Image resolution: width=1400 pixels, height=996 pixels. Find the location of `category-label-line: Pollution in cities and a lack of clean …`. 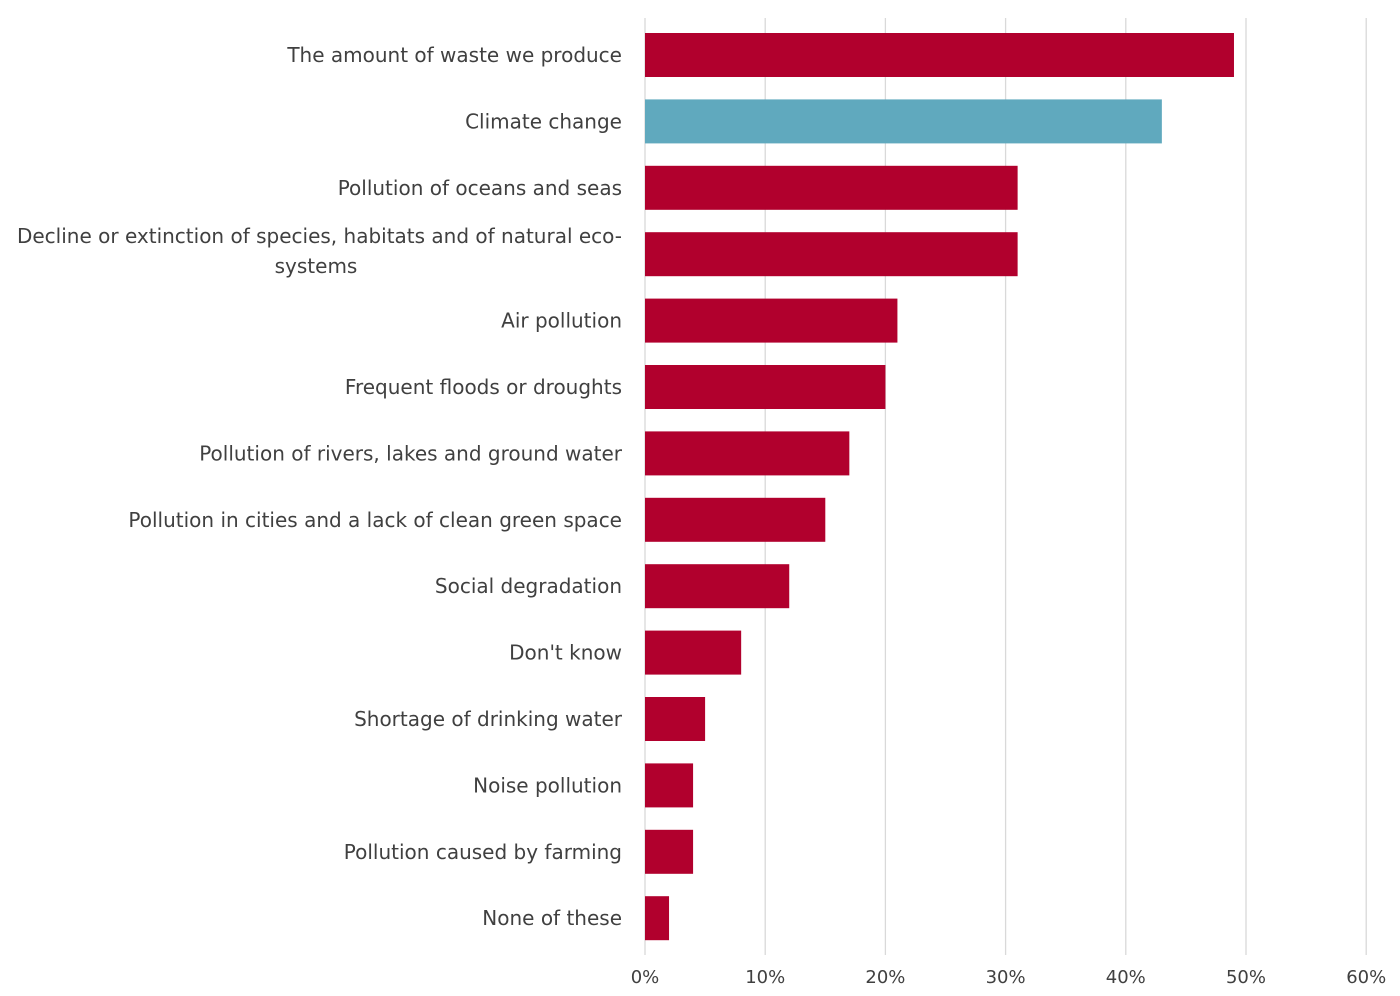

category-label-line: Pollution in cities and a lack of clean … is located at coordinates (375, 520).